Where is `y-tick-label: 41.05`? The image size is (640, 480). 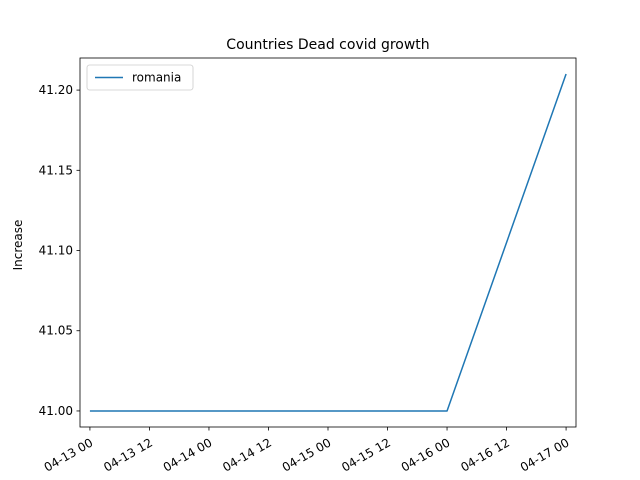 y-tick-label: 41.05 is located at coordinates (56, 331).